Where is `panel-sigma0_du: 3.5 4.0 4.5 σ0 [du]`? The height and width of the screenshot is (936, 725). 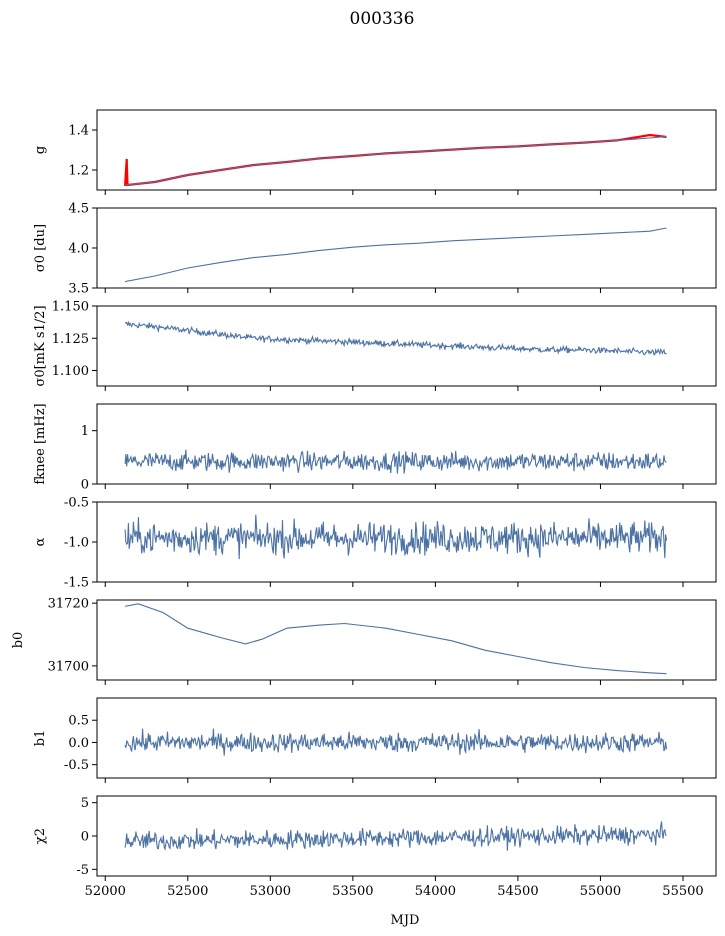 panel-sigma0_du: 3.5 4.0 4.5 σ0 [du] is located at coordinates (375, 249).